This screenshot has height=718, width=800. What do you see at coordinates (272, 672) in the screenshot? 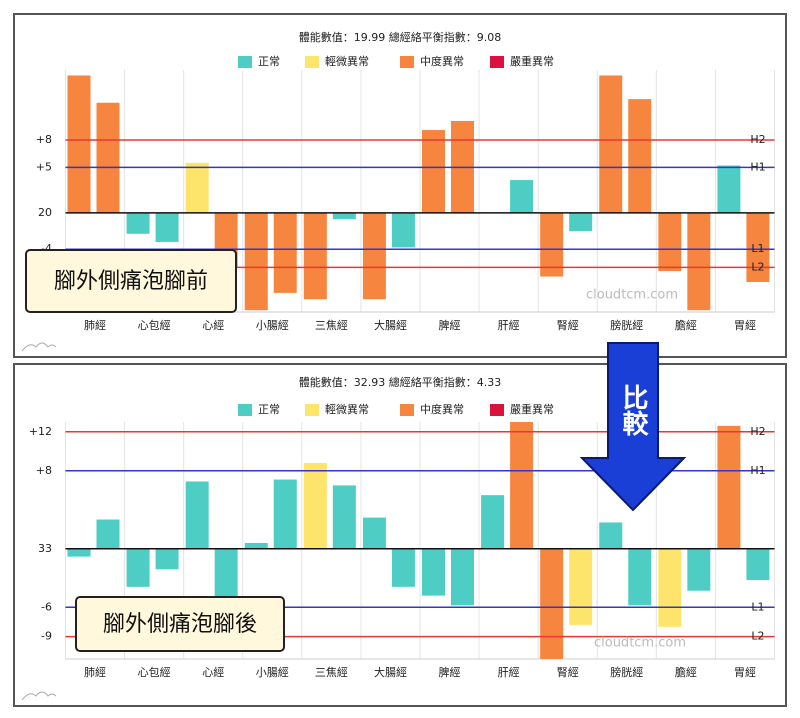
I see `x-tick-label: 小腸經` at bounding box center [272, 672].